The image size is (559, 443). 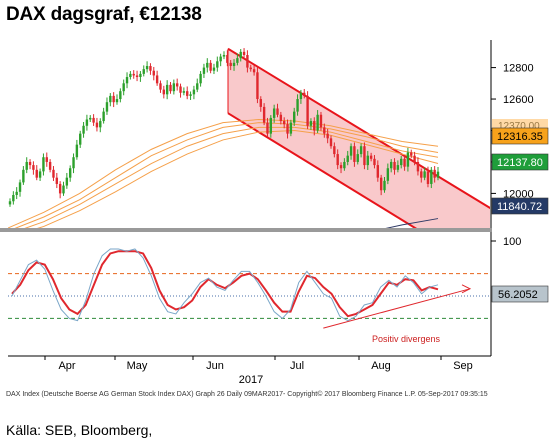 I want to click on x-tick-label-5: Sep, so click(x=463, y=366).